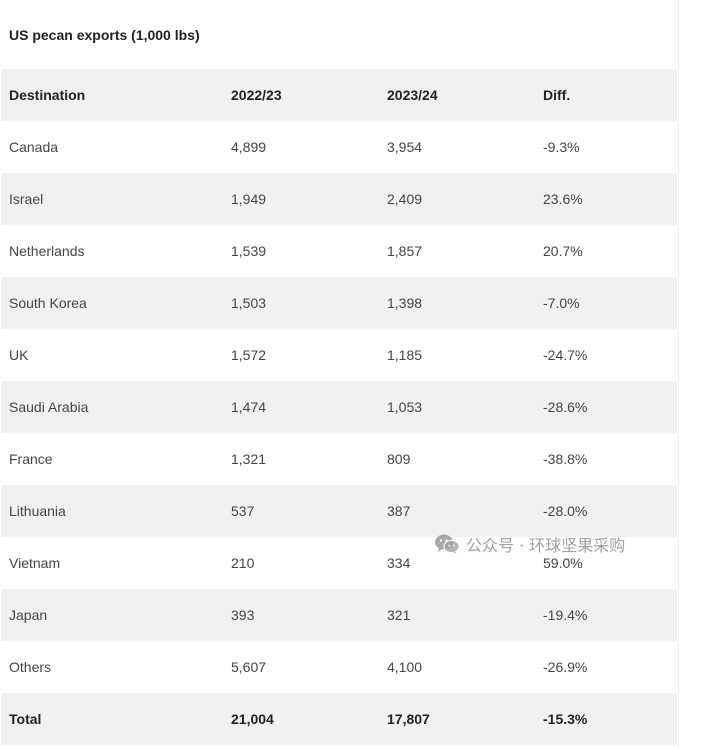 The width and height of the screenshot is (710, 749). What do you see at coordinates (565, 459) in the screenshot?
I see `diff-cell: -38.8%` at bounding box center [565, 459].